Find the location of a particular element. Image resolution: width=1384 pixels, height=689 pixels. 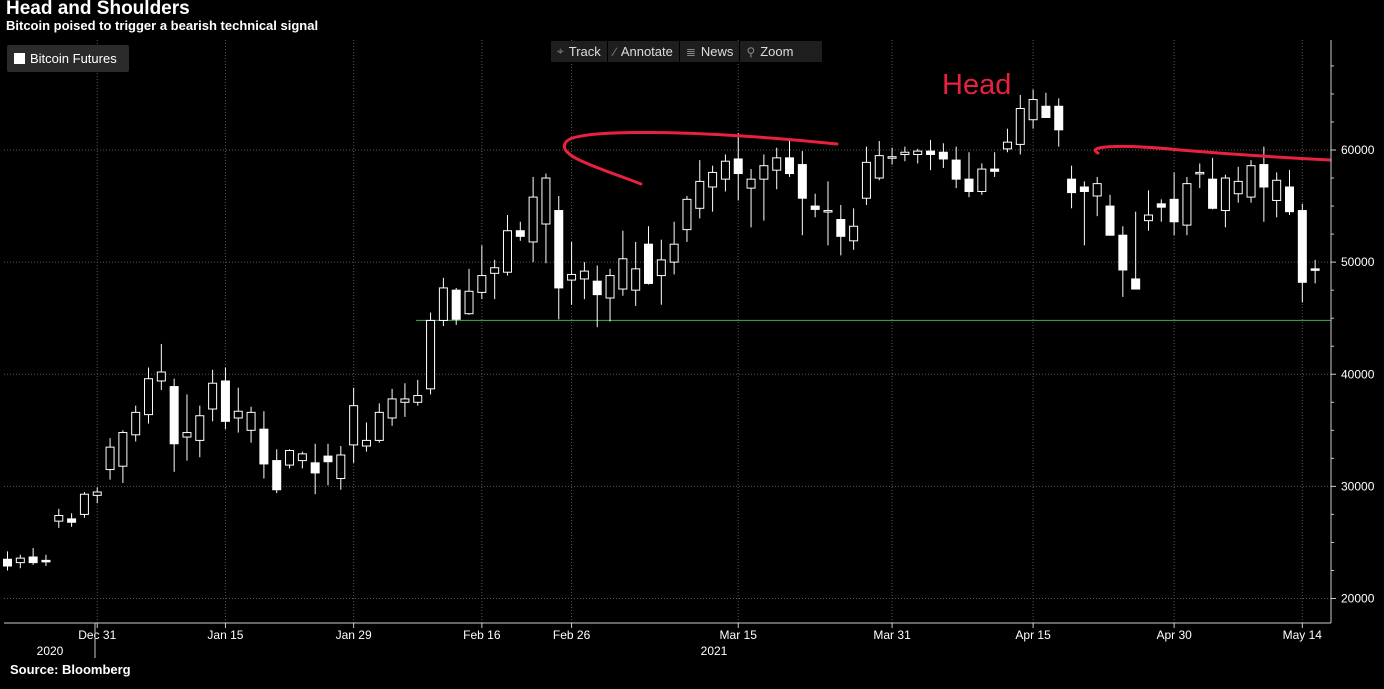

y-tick-label: 20000 is located at coordinates (1358, 599).